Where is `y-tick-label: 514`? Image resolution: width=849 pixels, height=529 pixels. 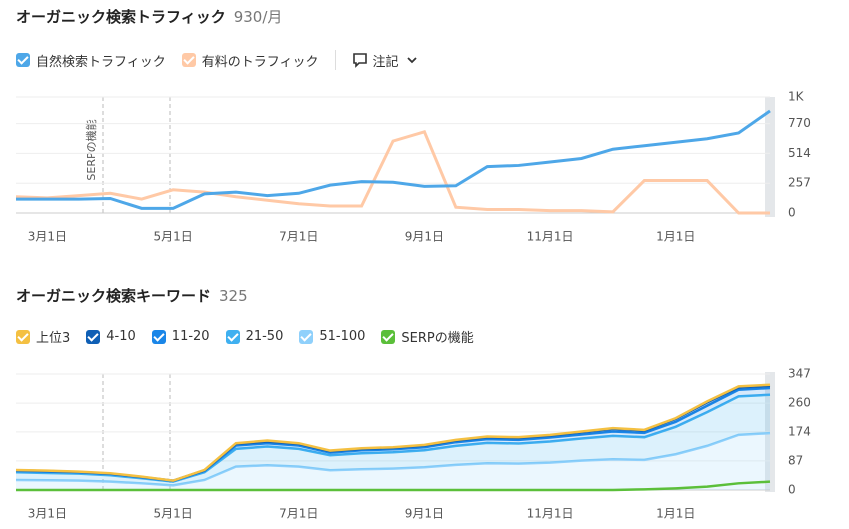 y-tick-label: 514 is located at coordinates (799, 153).